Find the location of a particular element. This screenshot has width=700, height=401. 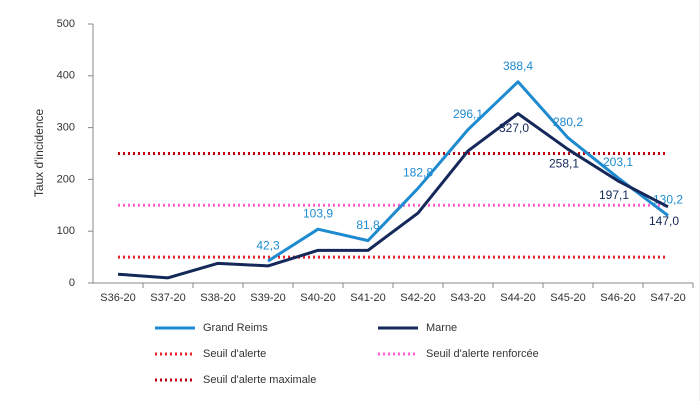

data-label: 182,8 is located at coordinates (418, 172).